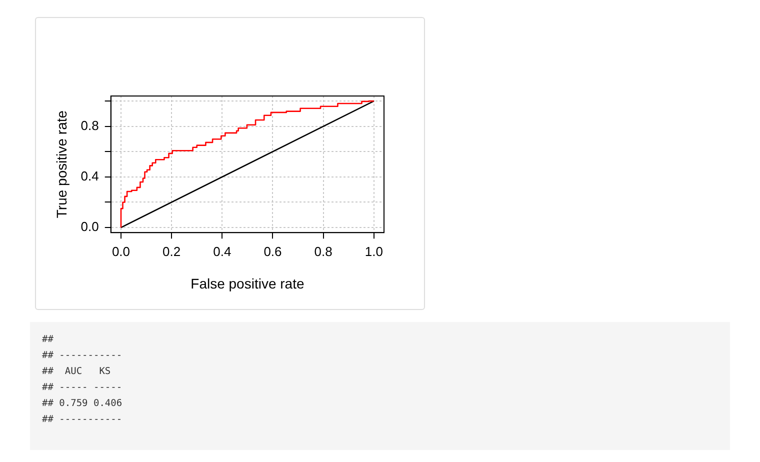  What do you see at coordinates (76, 371) in the screenshot?
I see `text: ## AUC KS` at bounding box center [76, 371].